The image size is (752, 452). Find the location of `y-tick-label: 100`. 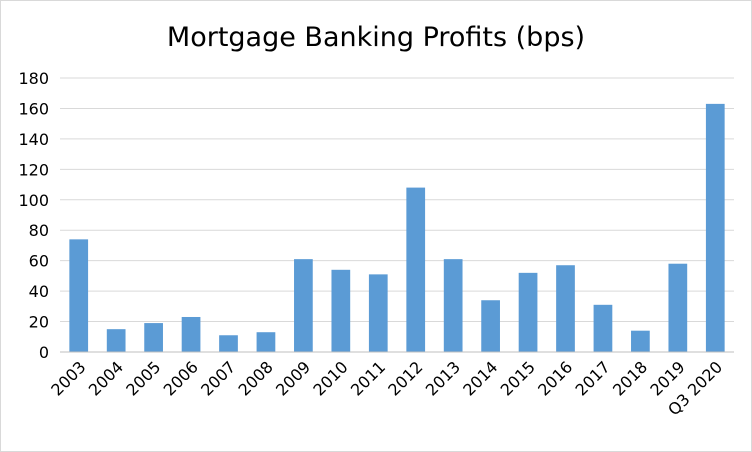

y-tick-label: 100 is located at coordinates (33, 200).